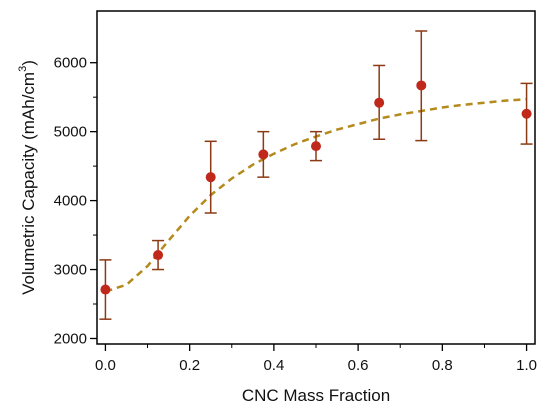 This screenshot has width=550, height=411. I want to click on y-axis-title-close: ), so click(28, 63).